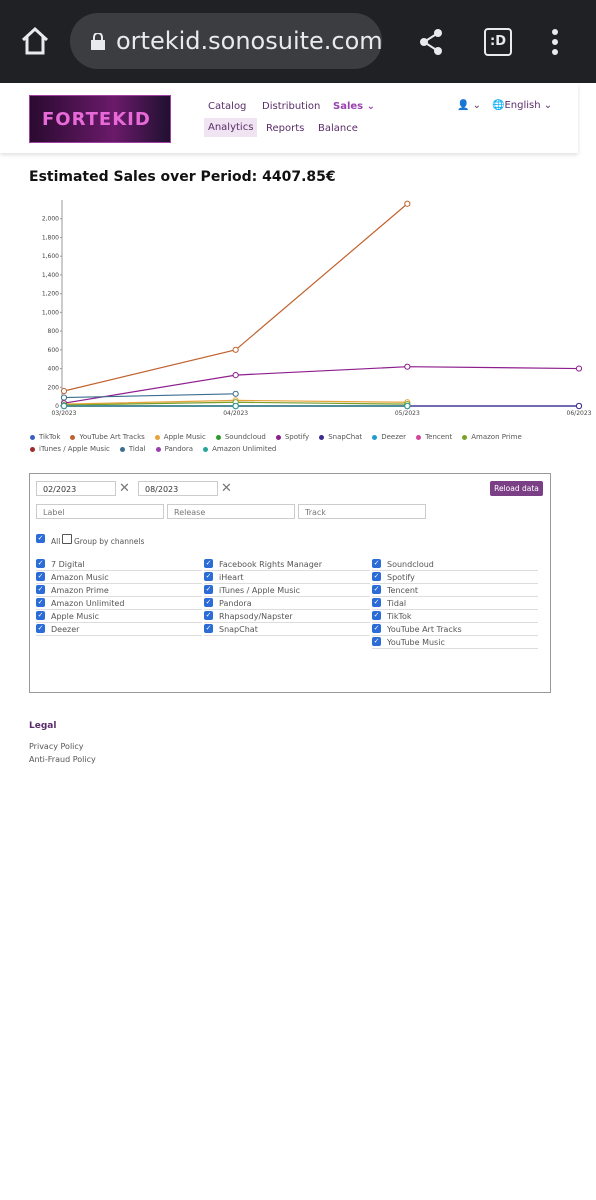 The width and height of the screenshot is (596, 1200). I want to click on url-text: ortekid.sonosuite.com, so click(249, 41).